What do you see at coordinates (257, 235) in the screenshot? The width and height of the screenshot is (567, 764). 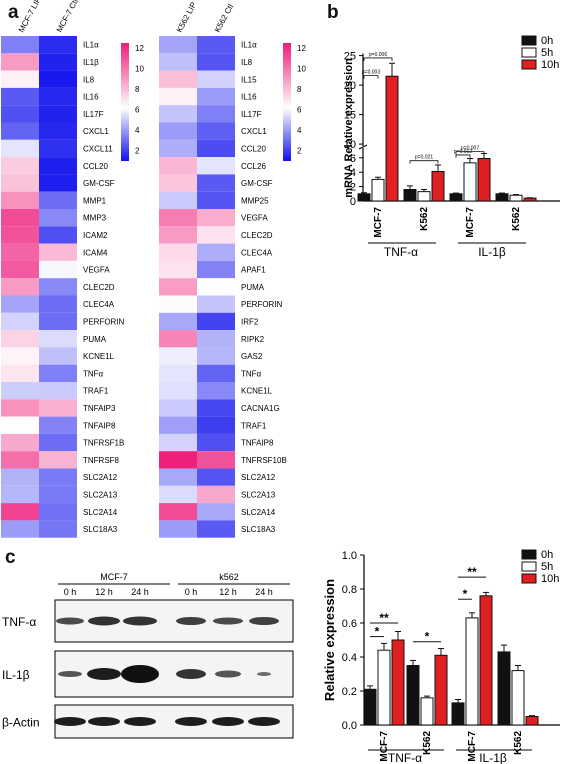 I see `gene-label: CLEC2D` at bounding box center [257, 235].